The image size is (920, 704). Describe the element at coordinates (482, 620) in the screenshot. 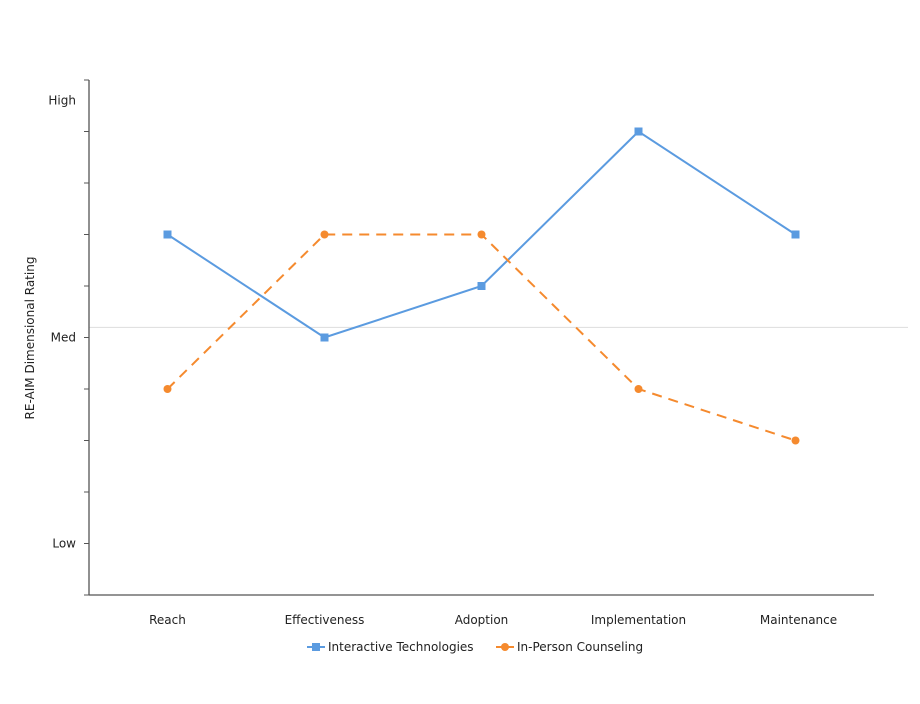

I see `x-tick-label: Adoption` at that location.